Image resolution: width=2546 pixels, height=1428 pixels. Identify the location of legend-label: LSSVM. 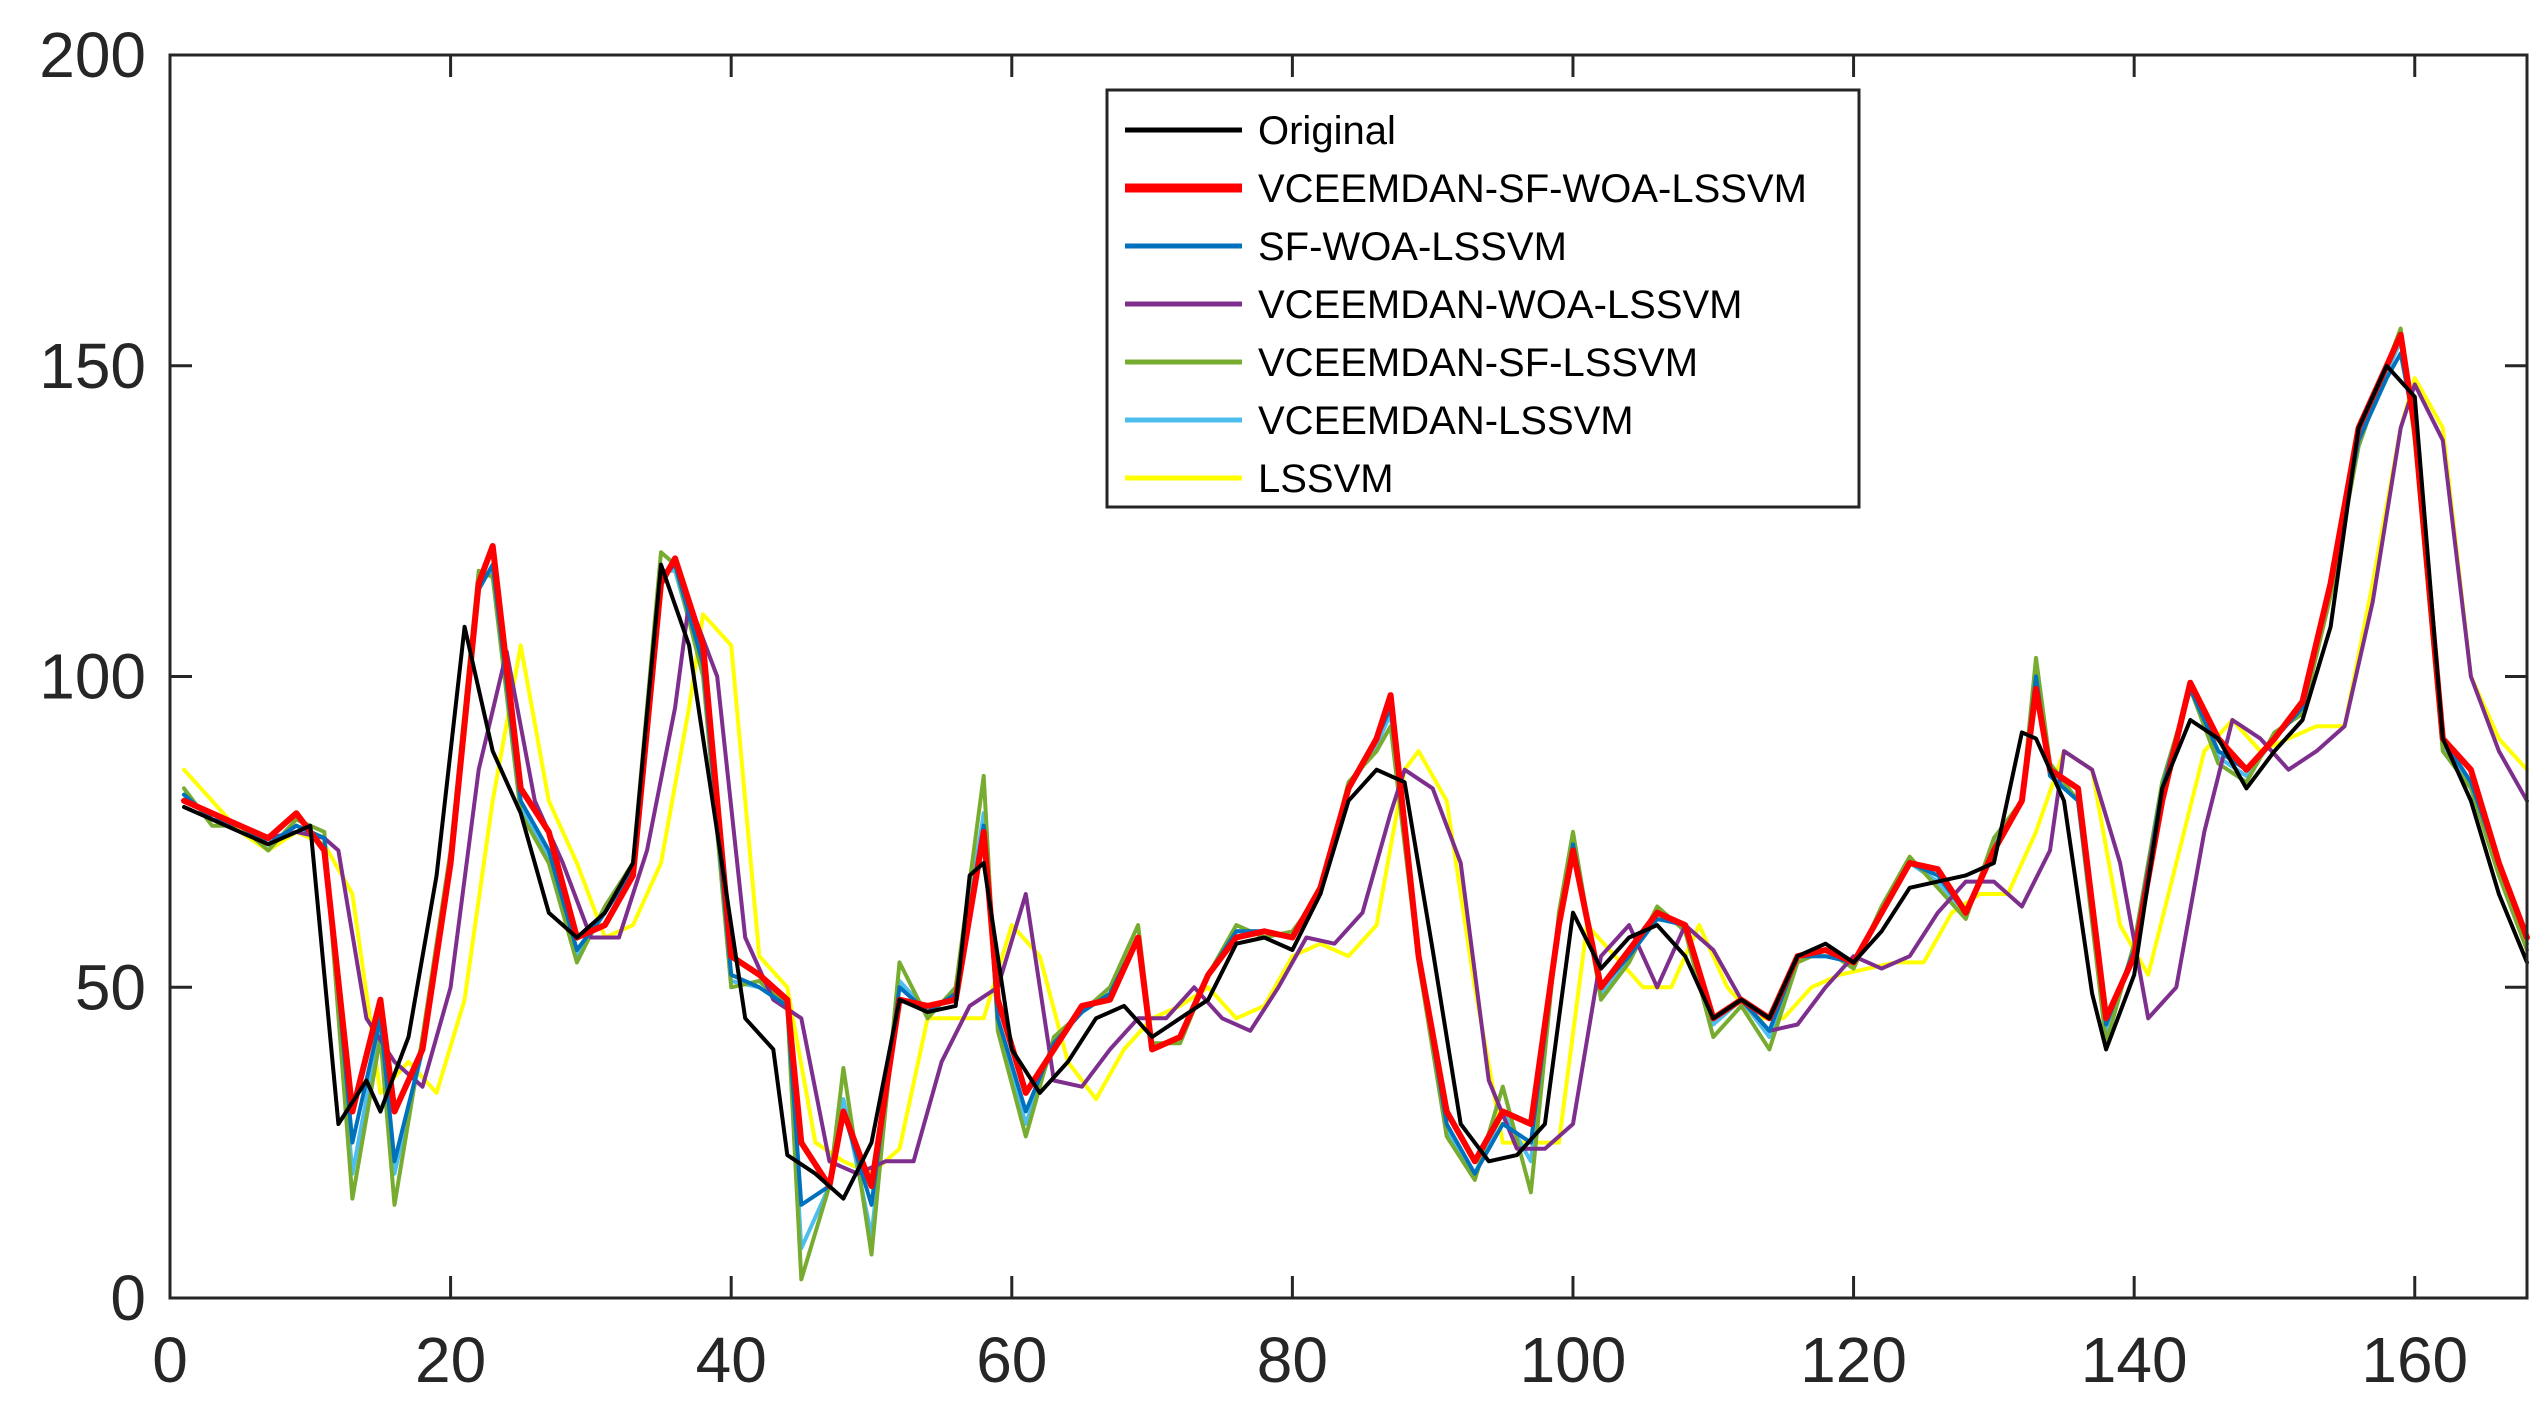
(1326, 479).